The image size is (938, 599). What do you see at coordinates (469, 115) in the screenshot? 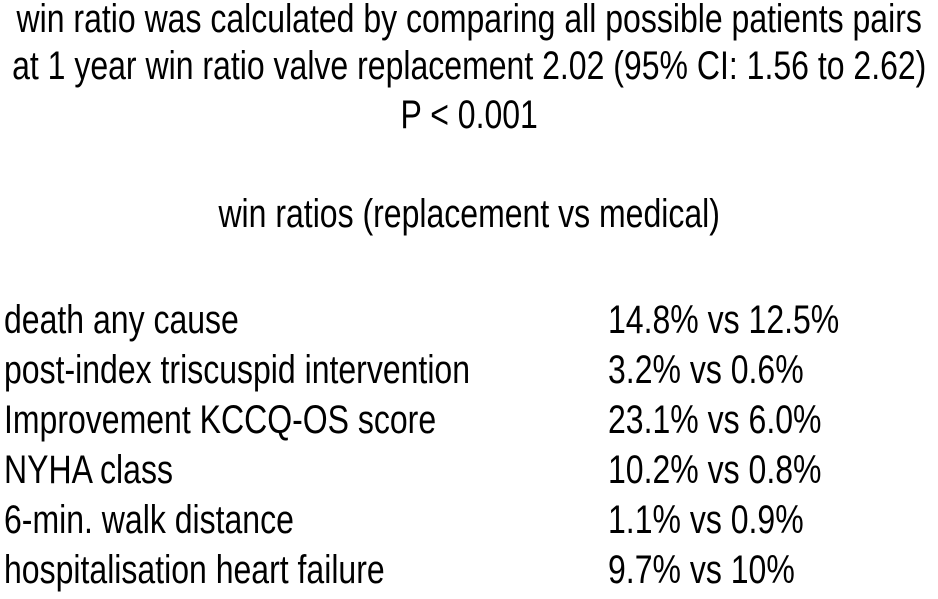
I see `p-value-text: P < 0.001` at bounding box center [469, 115].